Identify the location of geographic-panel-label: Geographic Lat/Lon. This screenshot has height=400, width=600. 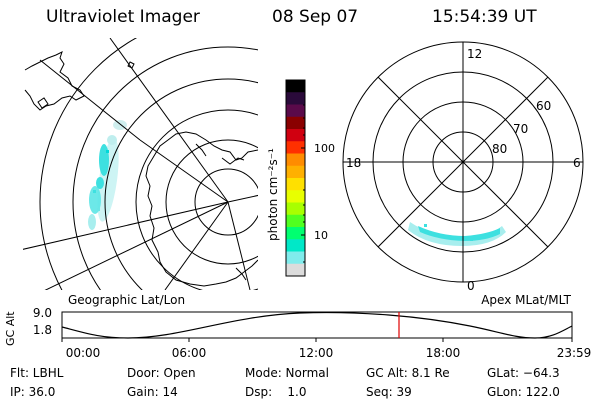
(126, 300).